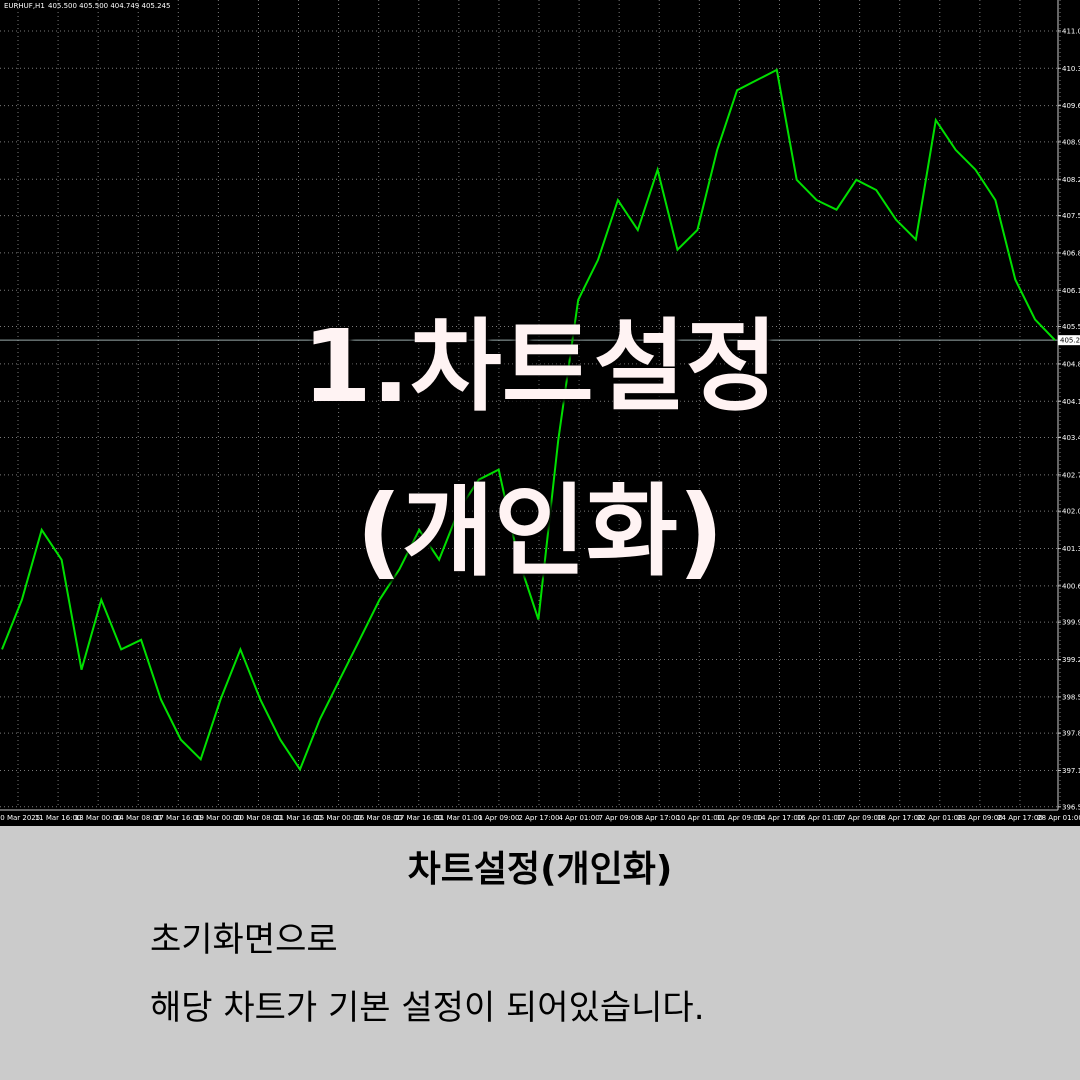 This screenshot has width=1080, height=1080. Describe the element at coordinates (1071, 623) in the screenshot. I see `y-tick-label: 399.96` at that location.